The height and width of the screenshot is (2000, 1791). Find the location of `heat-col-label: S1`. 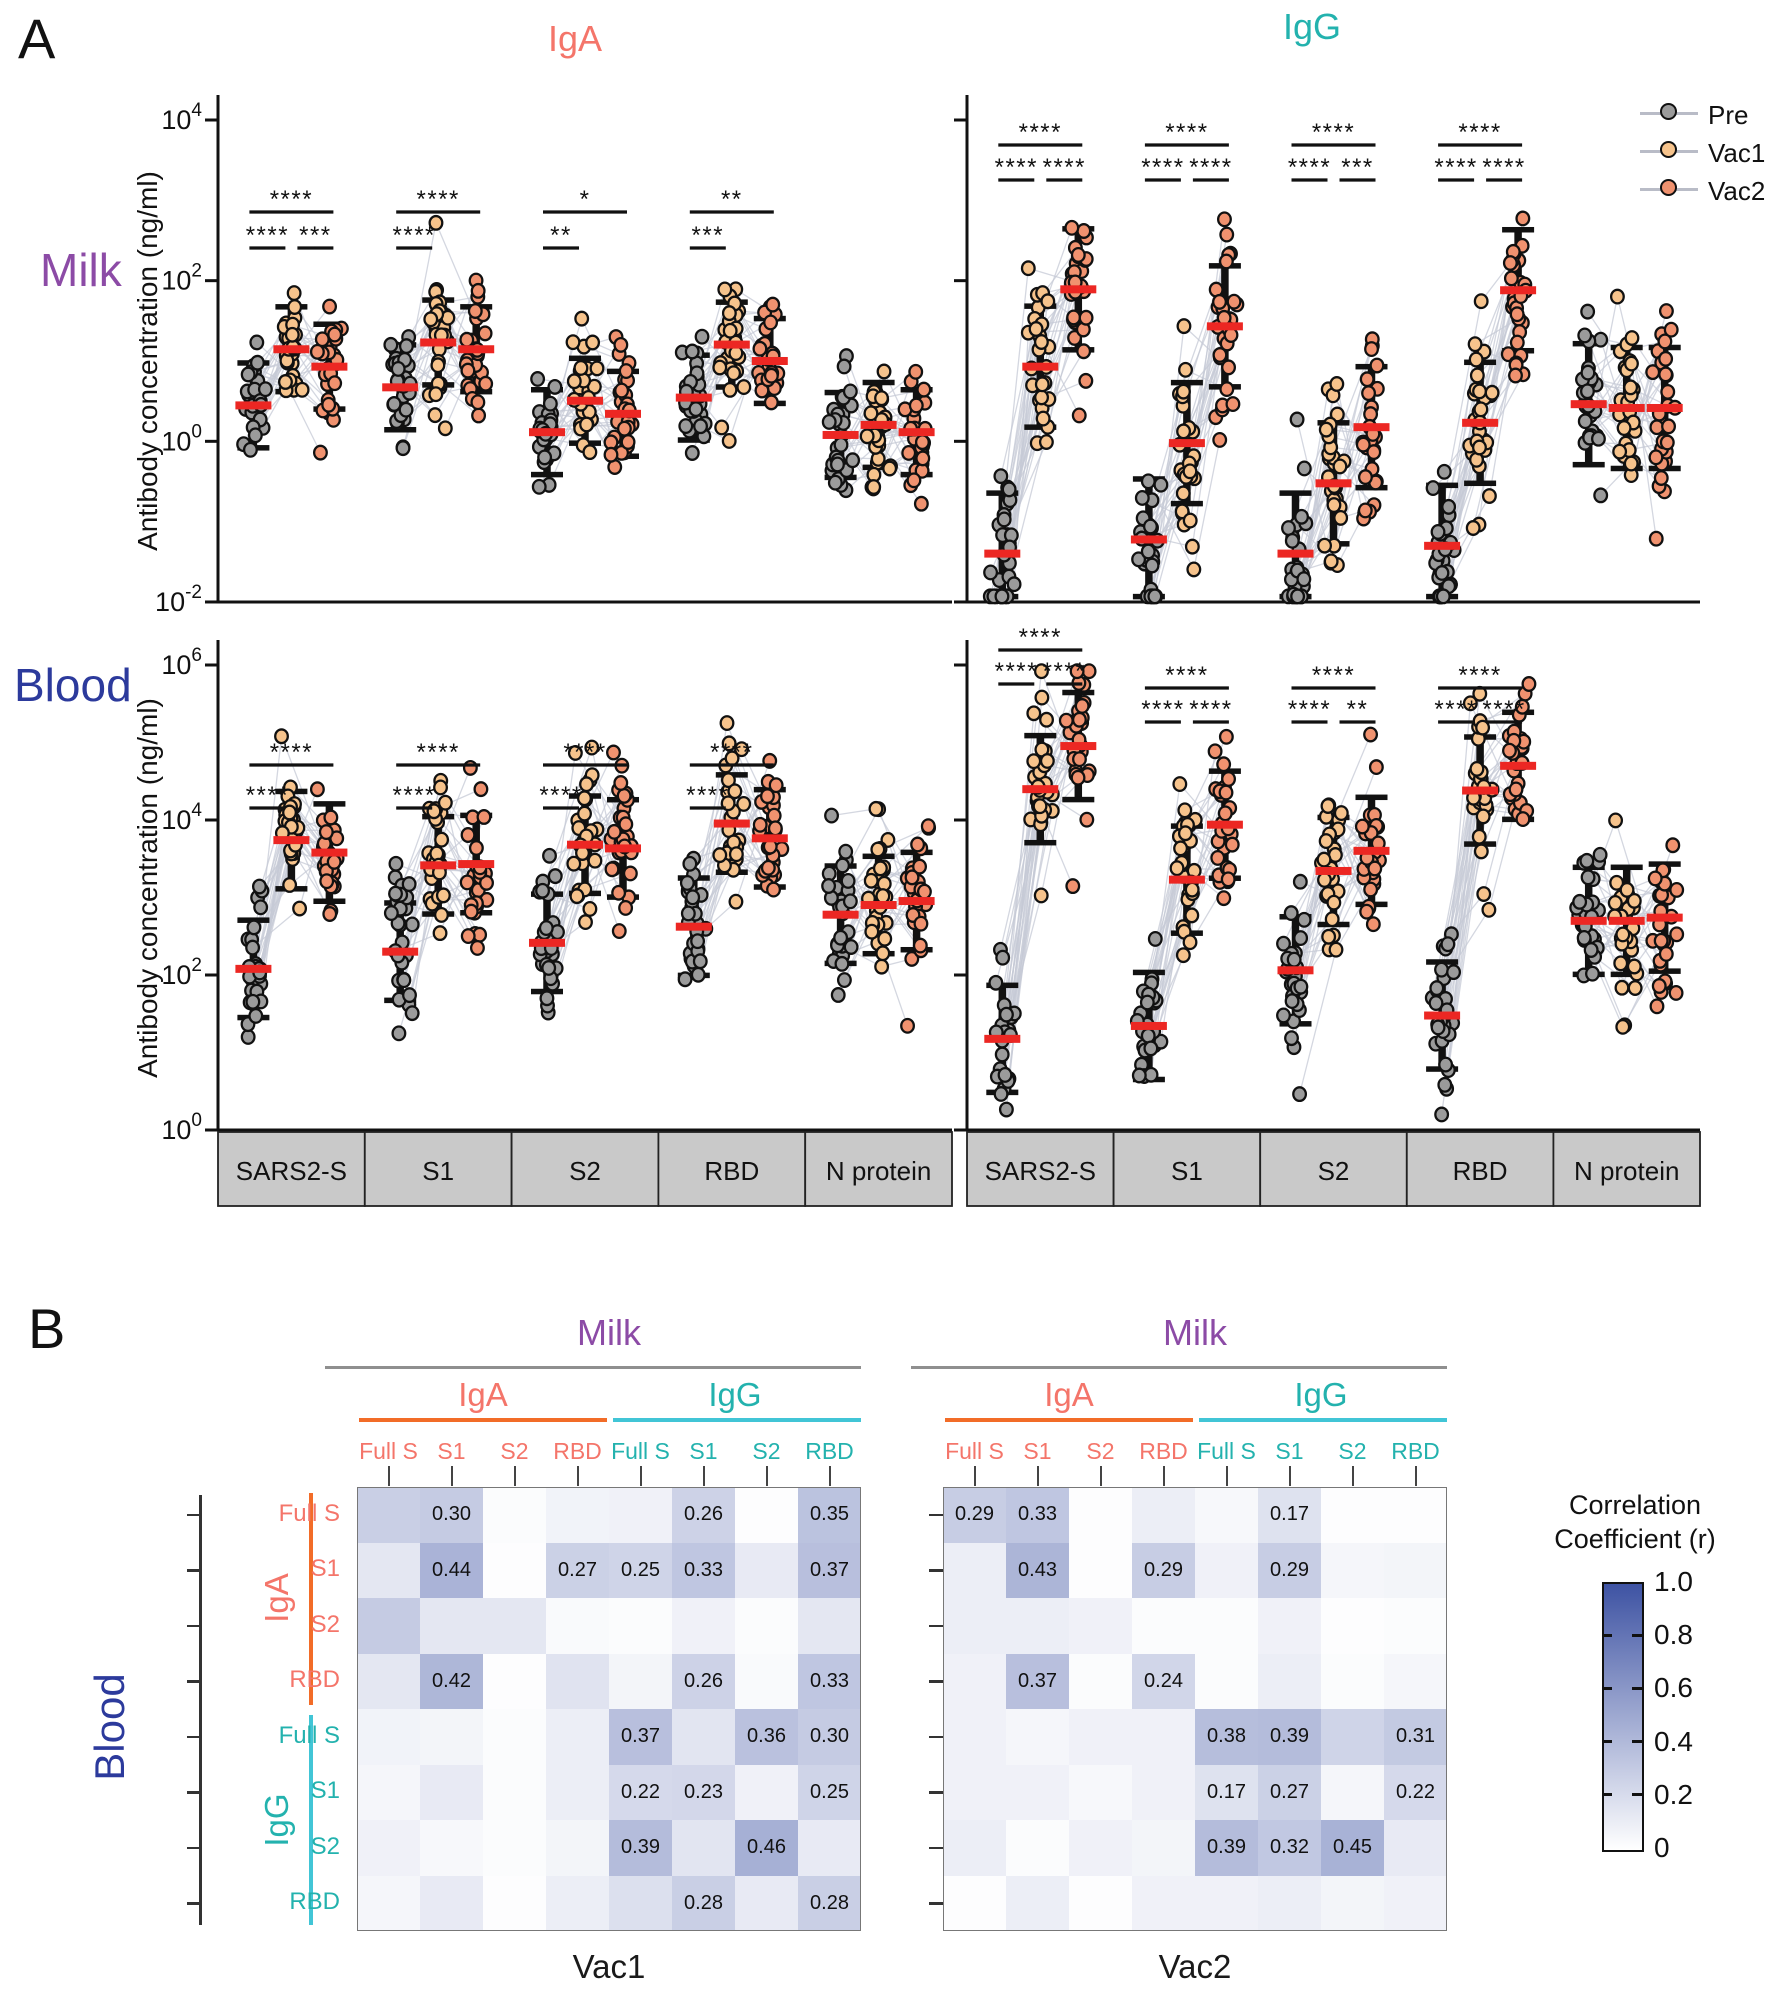

heat-col-label: S1 is located at coordinates (451, 1451).